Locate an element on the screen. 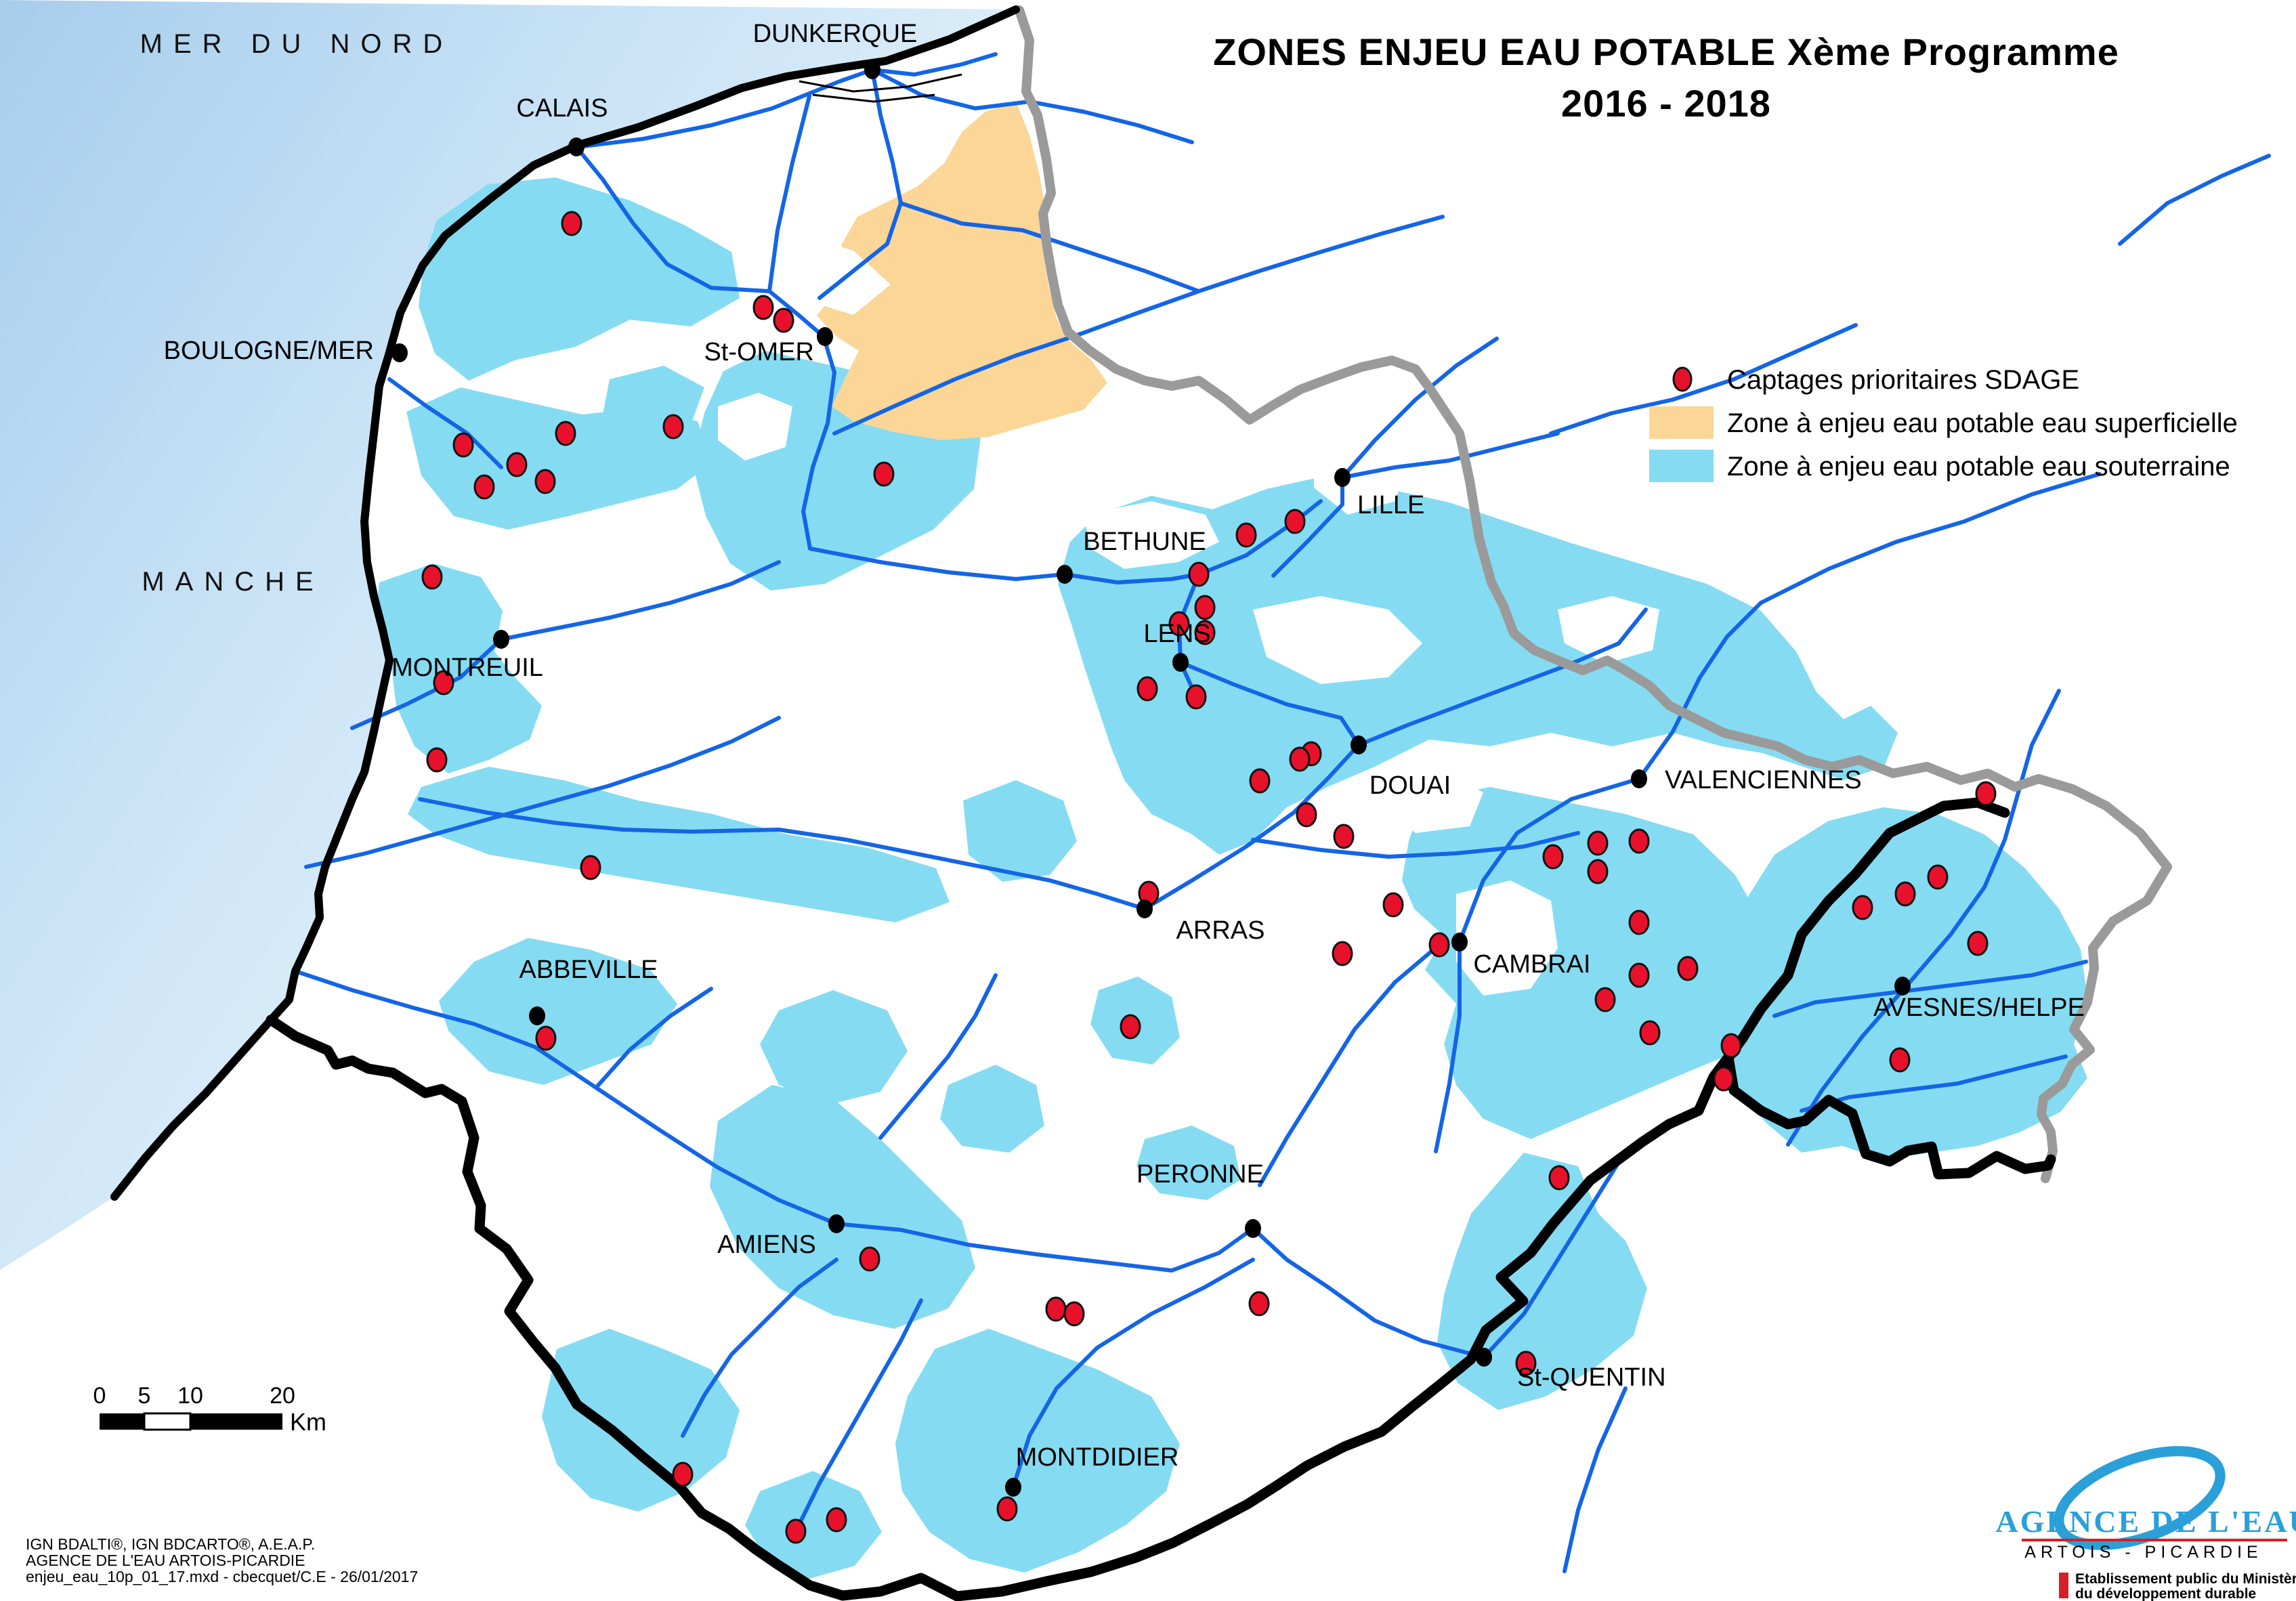 The height and width of the screenshot is (1601, 2296). city-dot-abbeville is located at coordinates (537, 1015).